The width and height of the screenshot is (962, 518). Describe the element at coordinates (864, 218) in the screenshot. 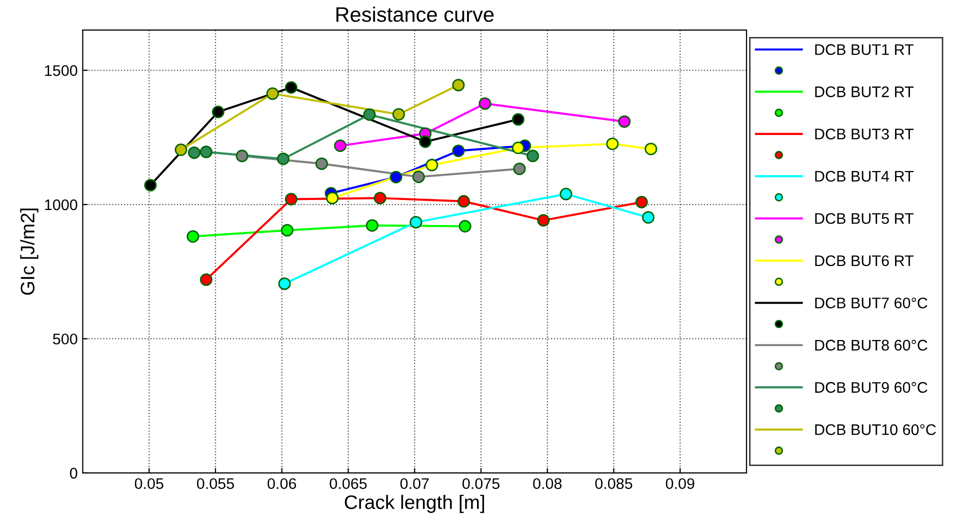

I see `legend-label: DCB BUT5 RT` at that location.